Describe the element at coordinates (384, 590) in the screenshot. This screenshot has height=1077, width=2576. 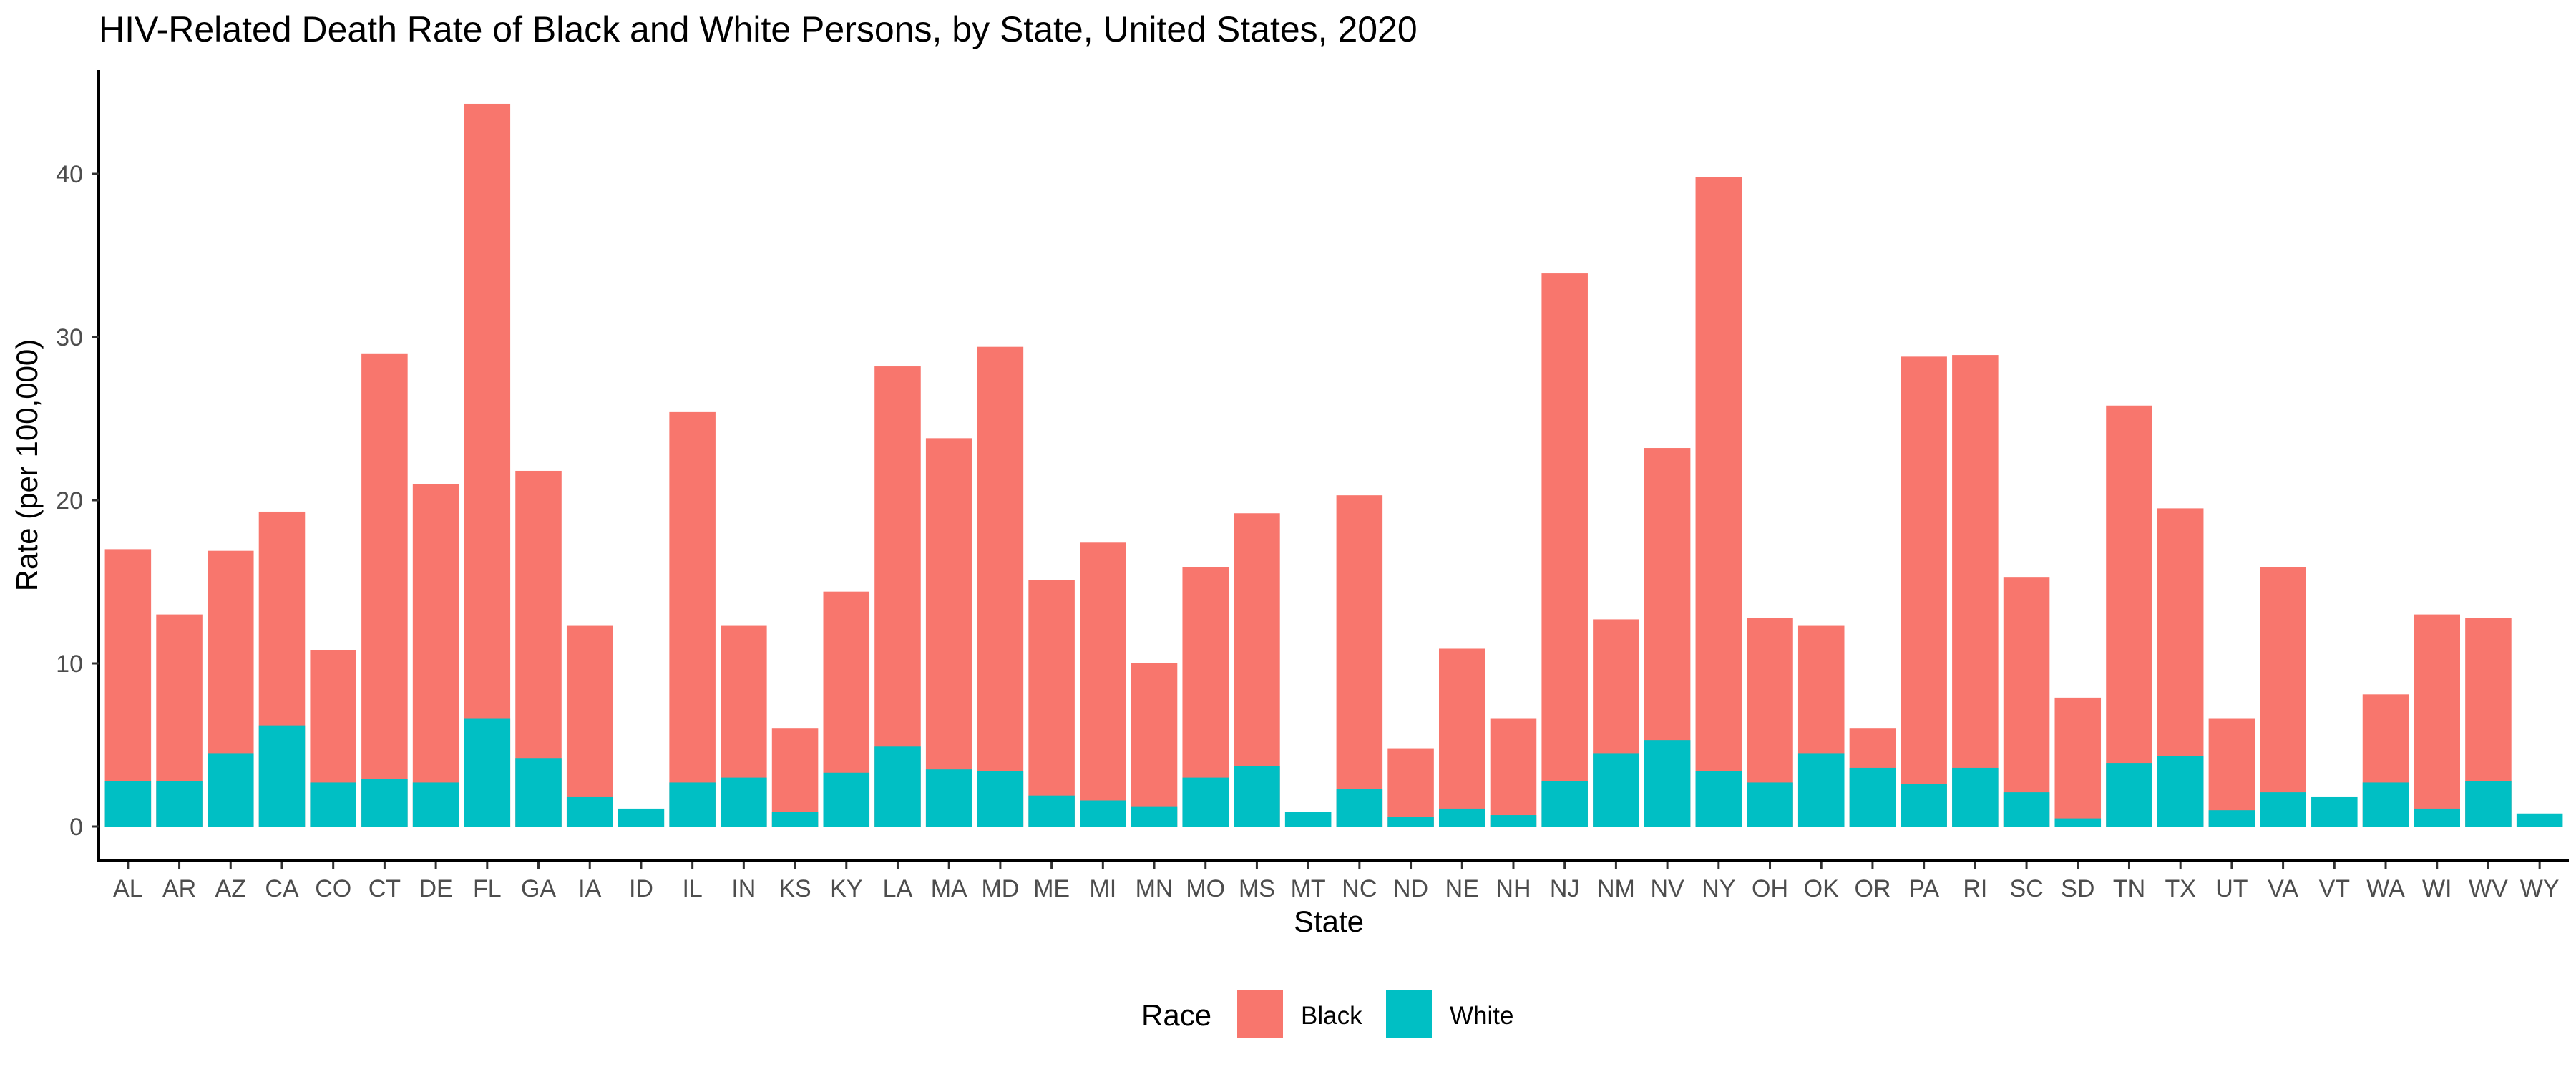
I see `bar-black-ct` at that location.